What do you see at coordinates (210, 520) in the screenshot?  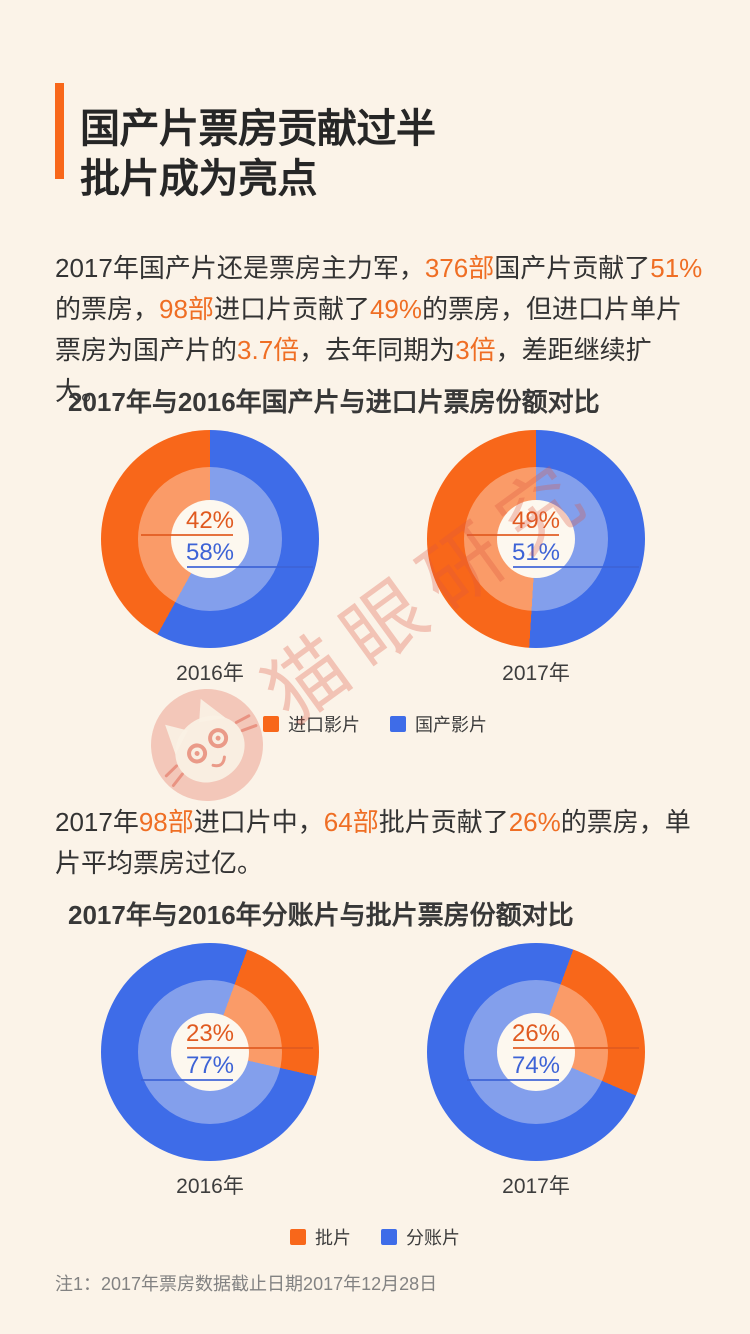 I see `slice-value-import: 42%` at bounding box center [210, 520].